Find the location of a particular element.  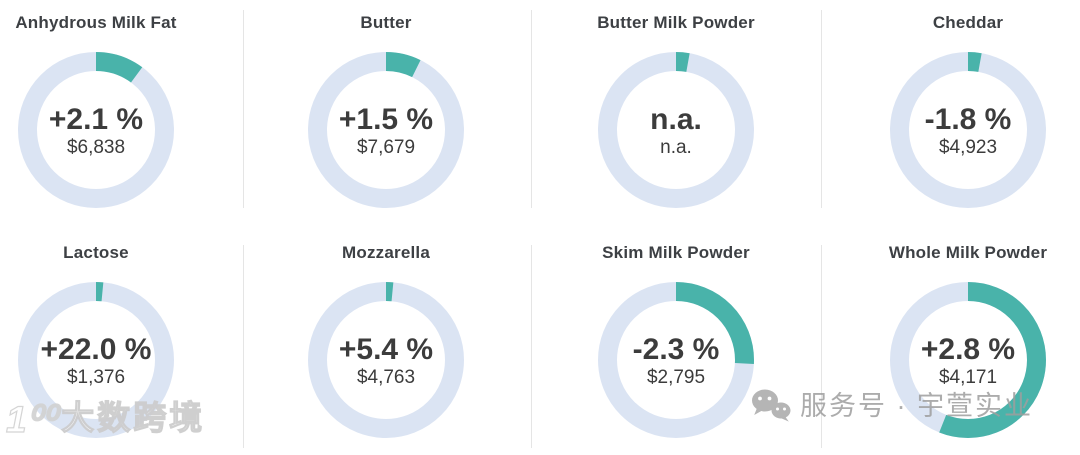

price-change-percent: -1.8 % is located at coordinates (968, 119).